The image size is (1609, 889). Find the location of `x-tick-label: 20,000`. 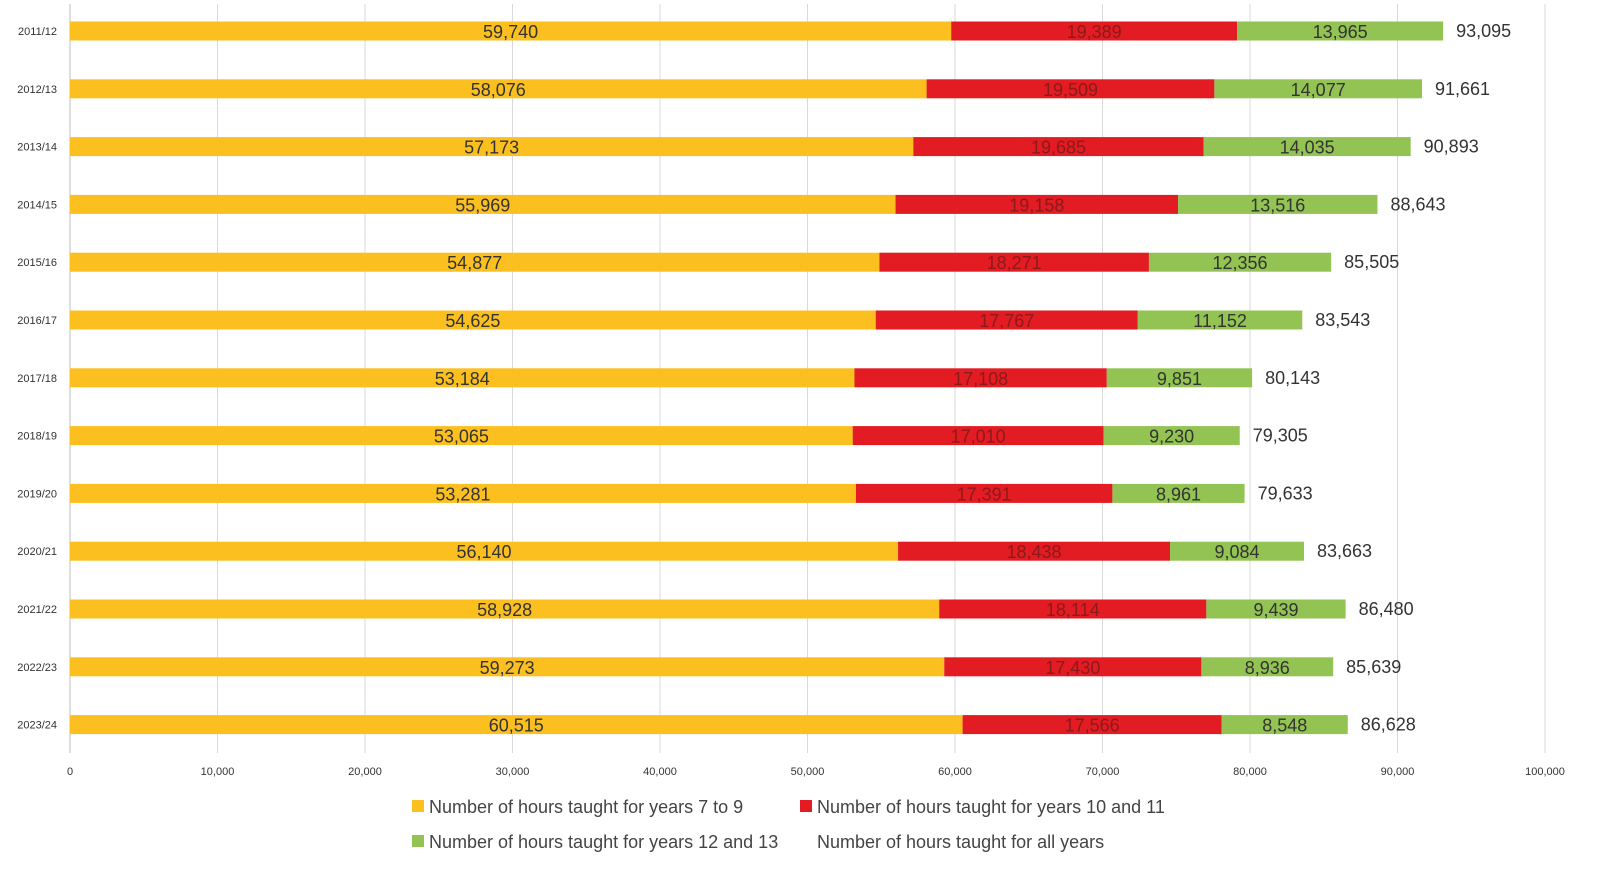

x-tick-label: 20,000 is located at coordinates (365, 772).